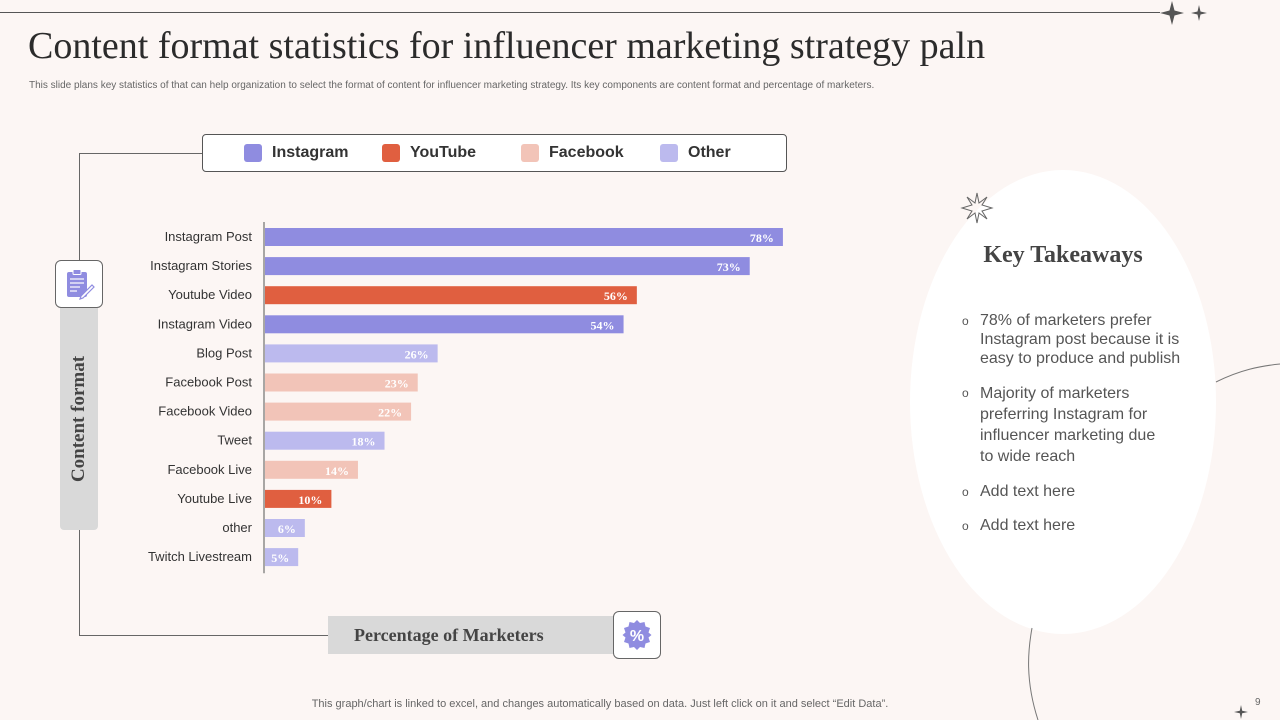 The image size is (1280, 720). I want to click on legend-item-instagram: Instagram, so click(296, 153).